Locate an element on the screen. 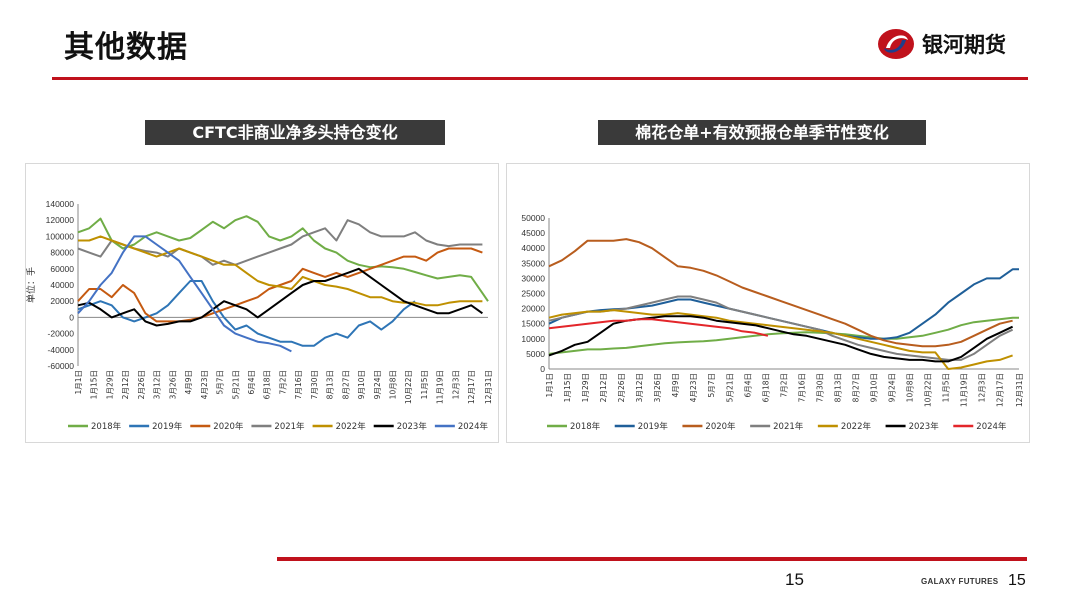 This screenshot has height=608, width=1080. x-tick-label: 6月4日 is located at coordinates (747, 385).